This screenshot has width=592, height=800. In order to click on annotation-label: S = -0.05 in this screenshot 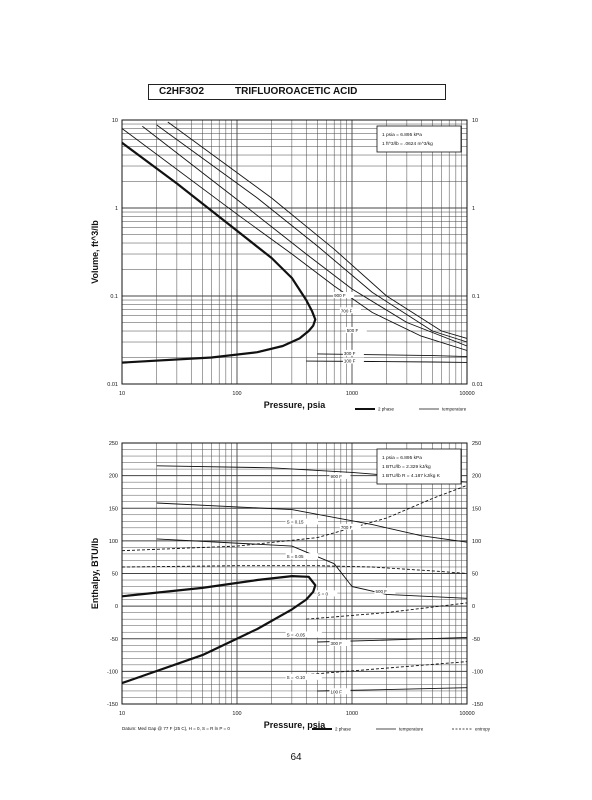, I will do `click(296, 634)`.